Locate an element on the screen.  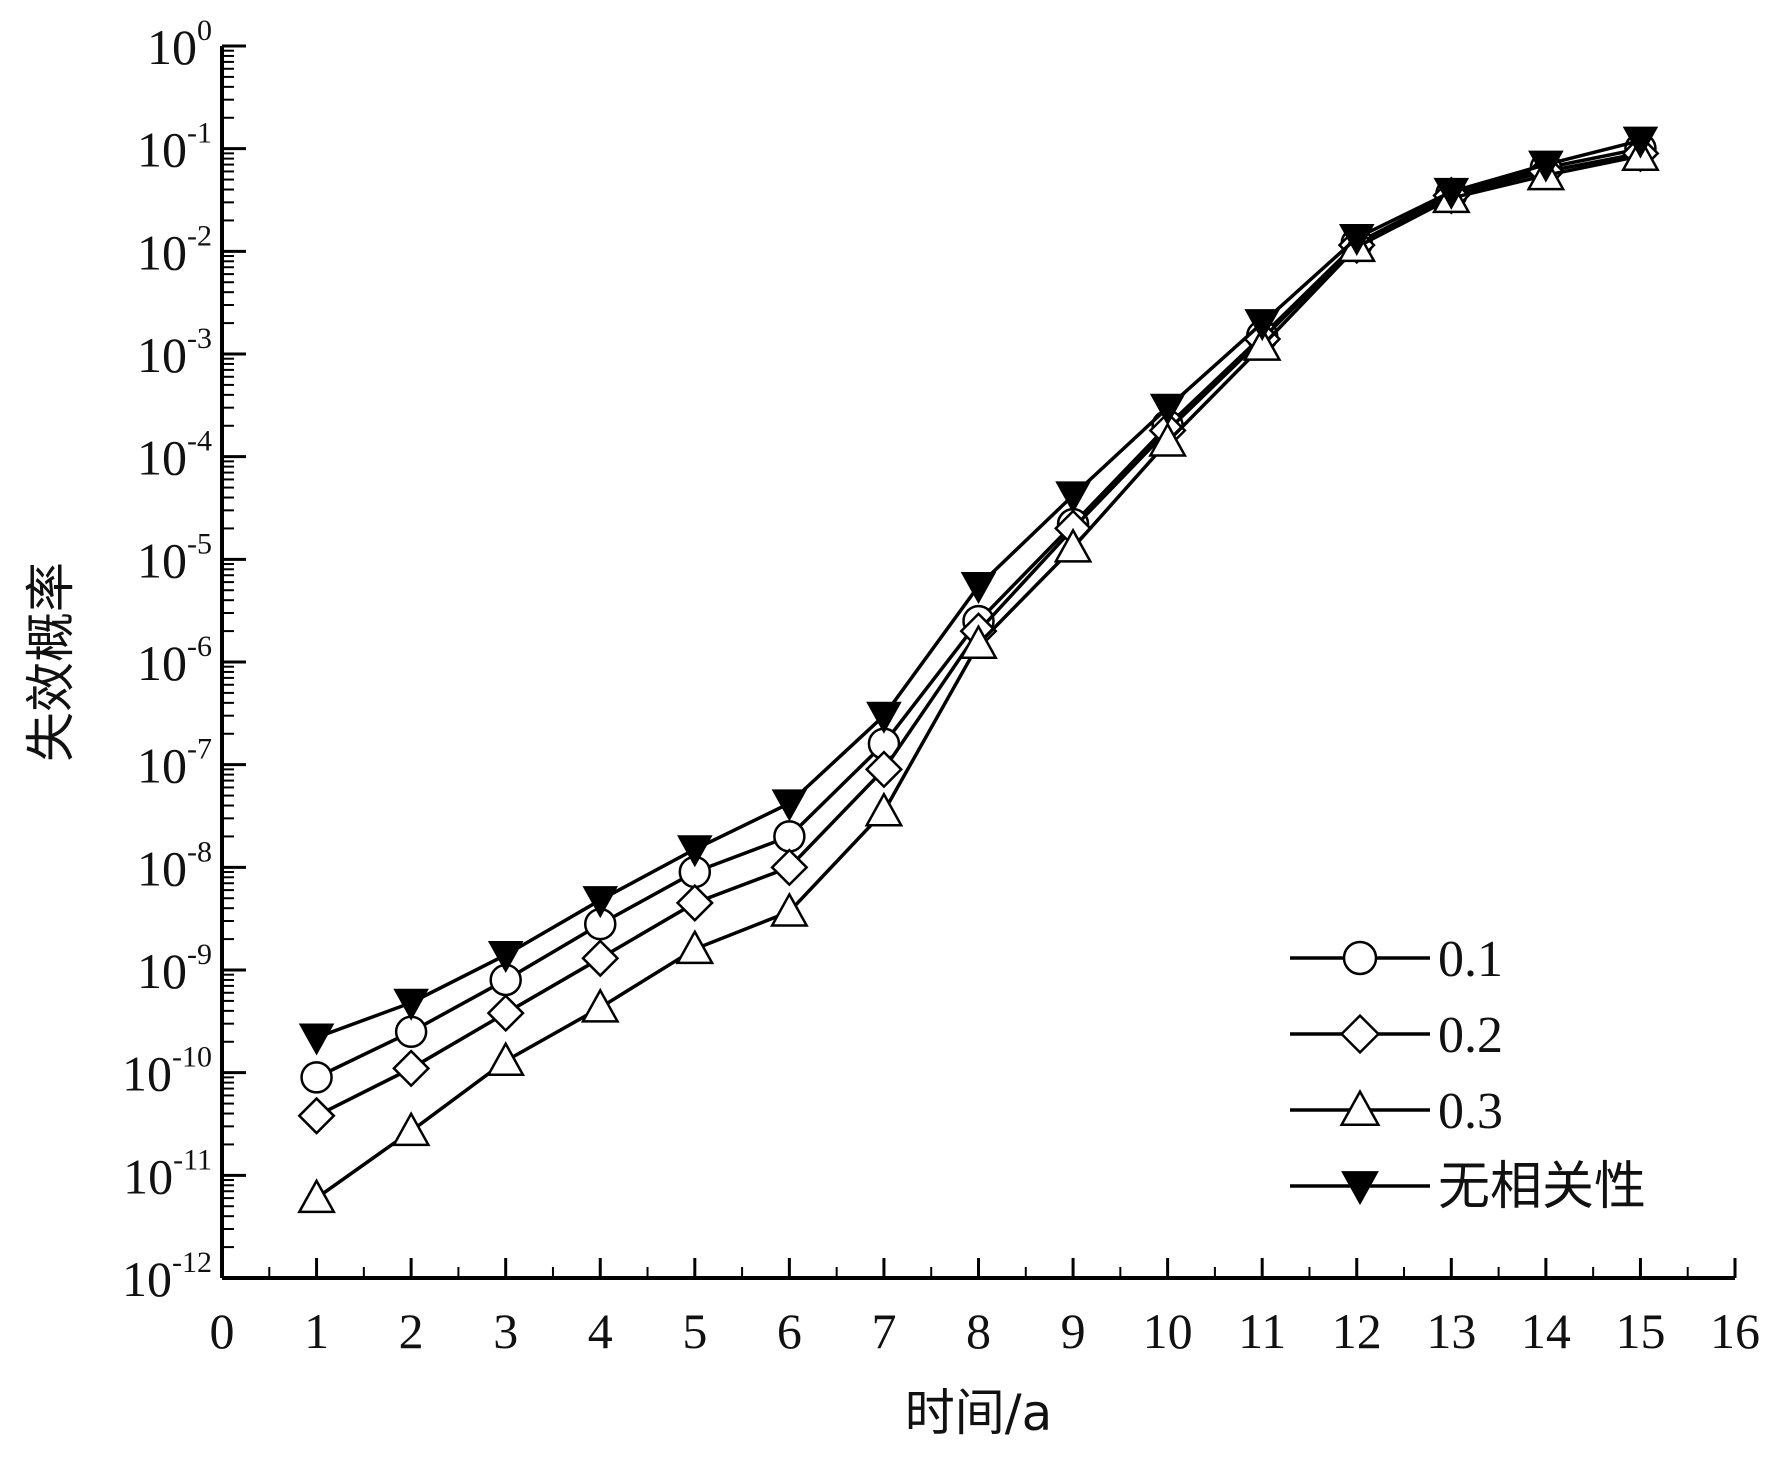
legend-label: 无相关性 is located at coordinates (1542, 1187).